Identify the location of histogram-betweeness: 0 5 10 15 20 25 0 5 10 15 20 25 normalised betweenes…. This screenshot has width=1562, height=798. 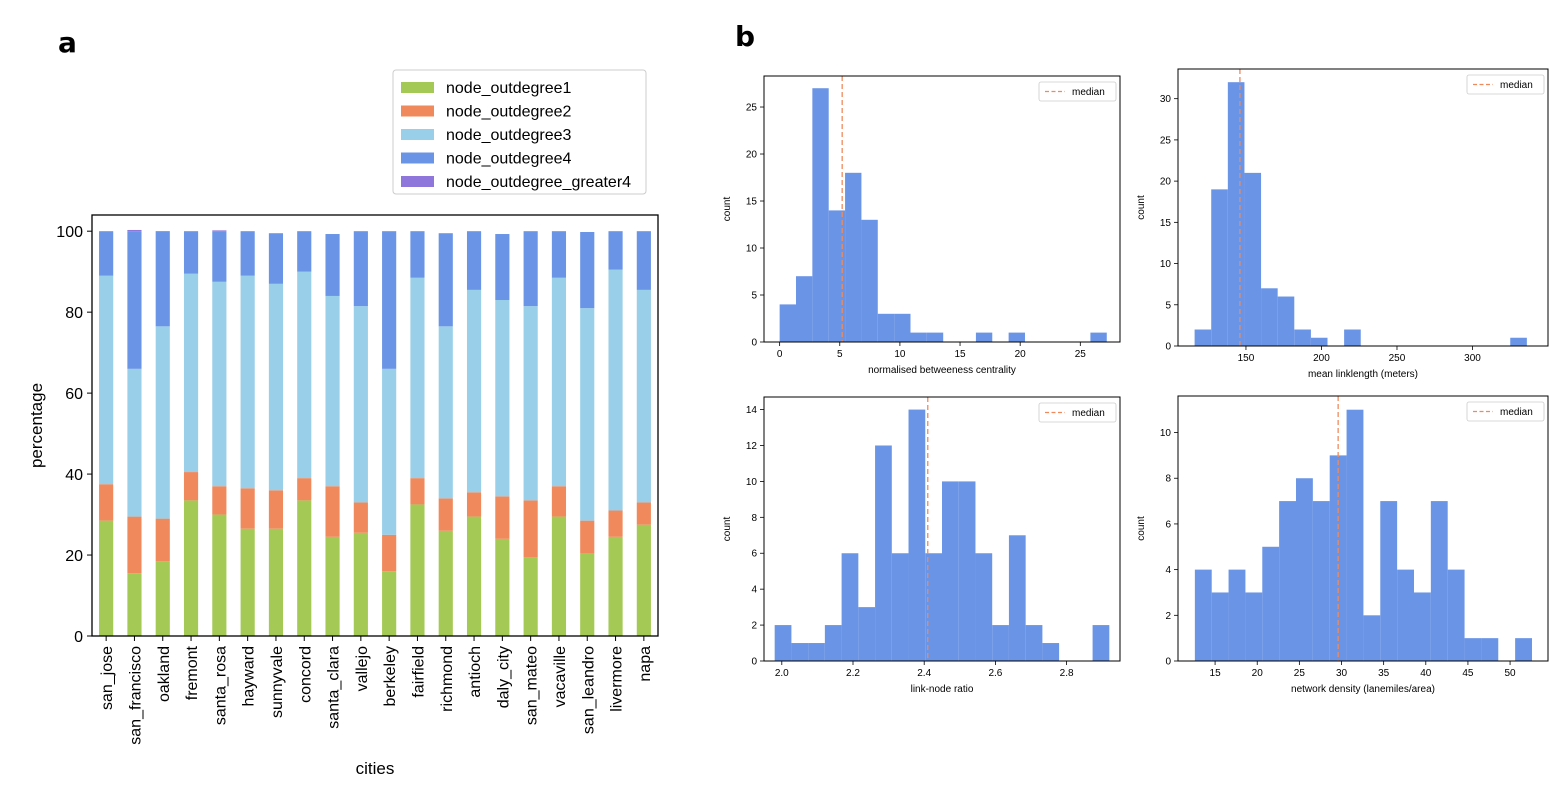
(921, 225).